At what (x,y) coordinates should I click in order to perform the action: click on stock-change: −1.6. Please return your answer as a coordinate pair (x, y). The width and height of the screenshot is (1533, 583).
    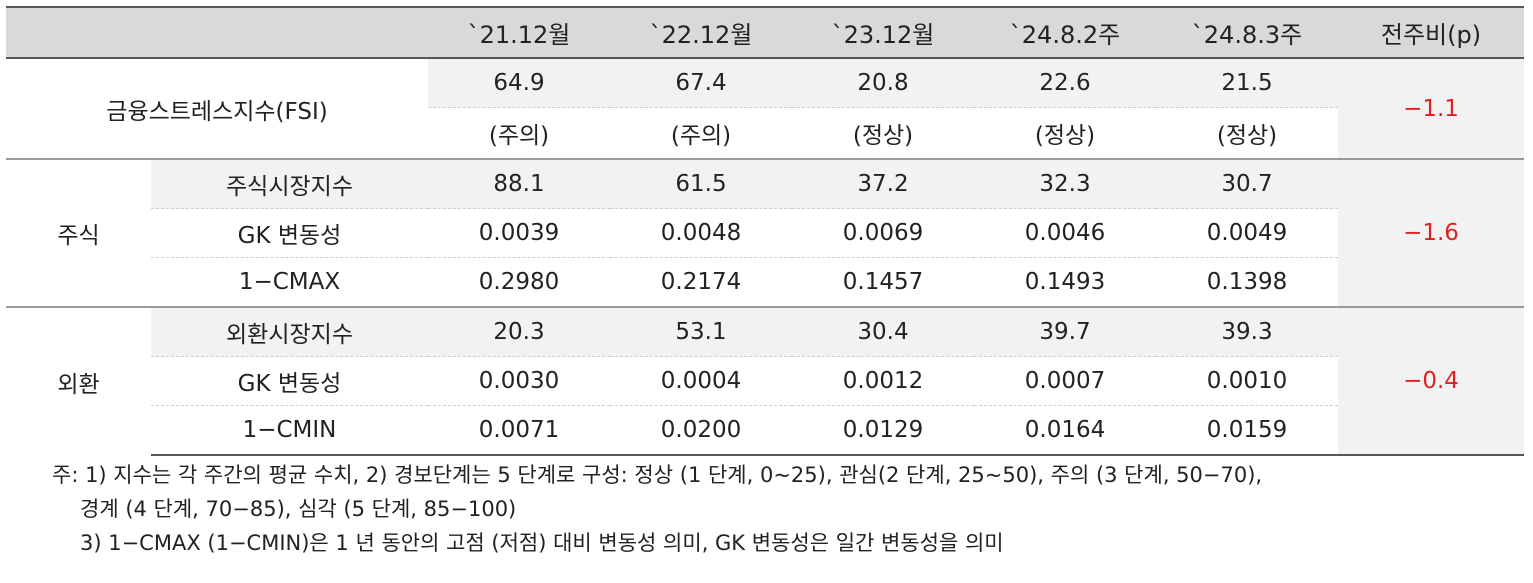
    Looking at the image, I should click on (1431, 232).